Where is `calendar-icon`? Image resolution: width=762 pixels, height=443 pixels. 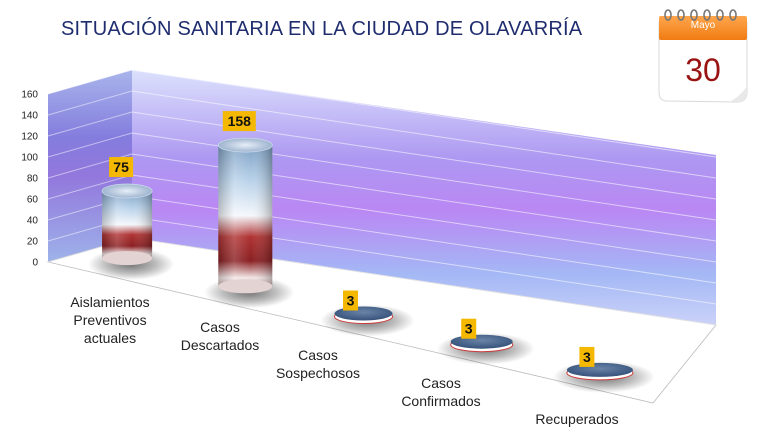
calendar-icon is located at coordinates (703, 56).